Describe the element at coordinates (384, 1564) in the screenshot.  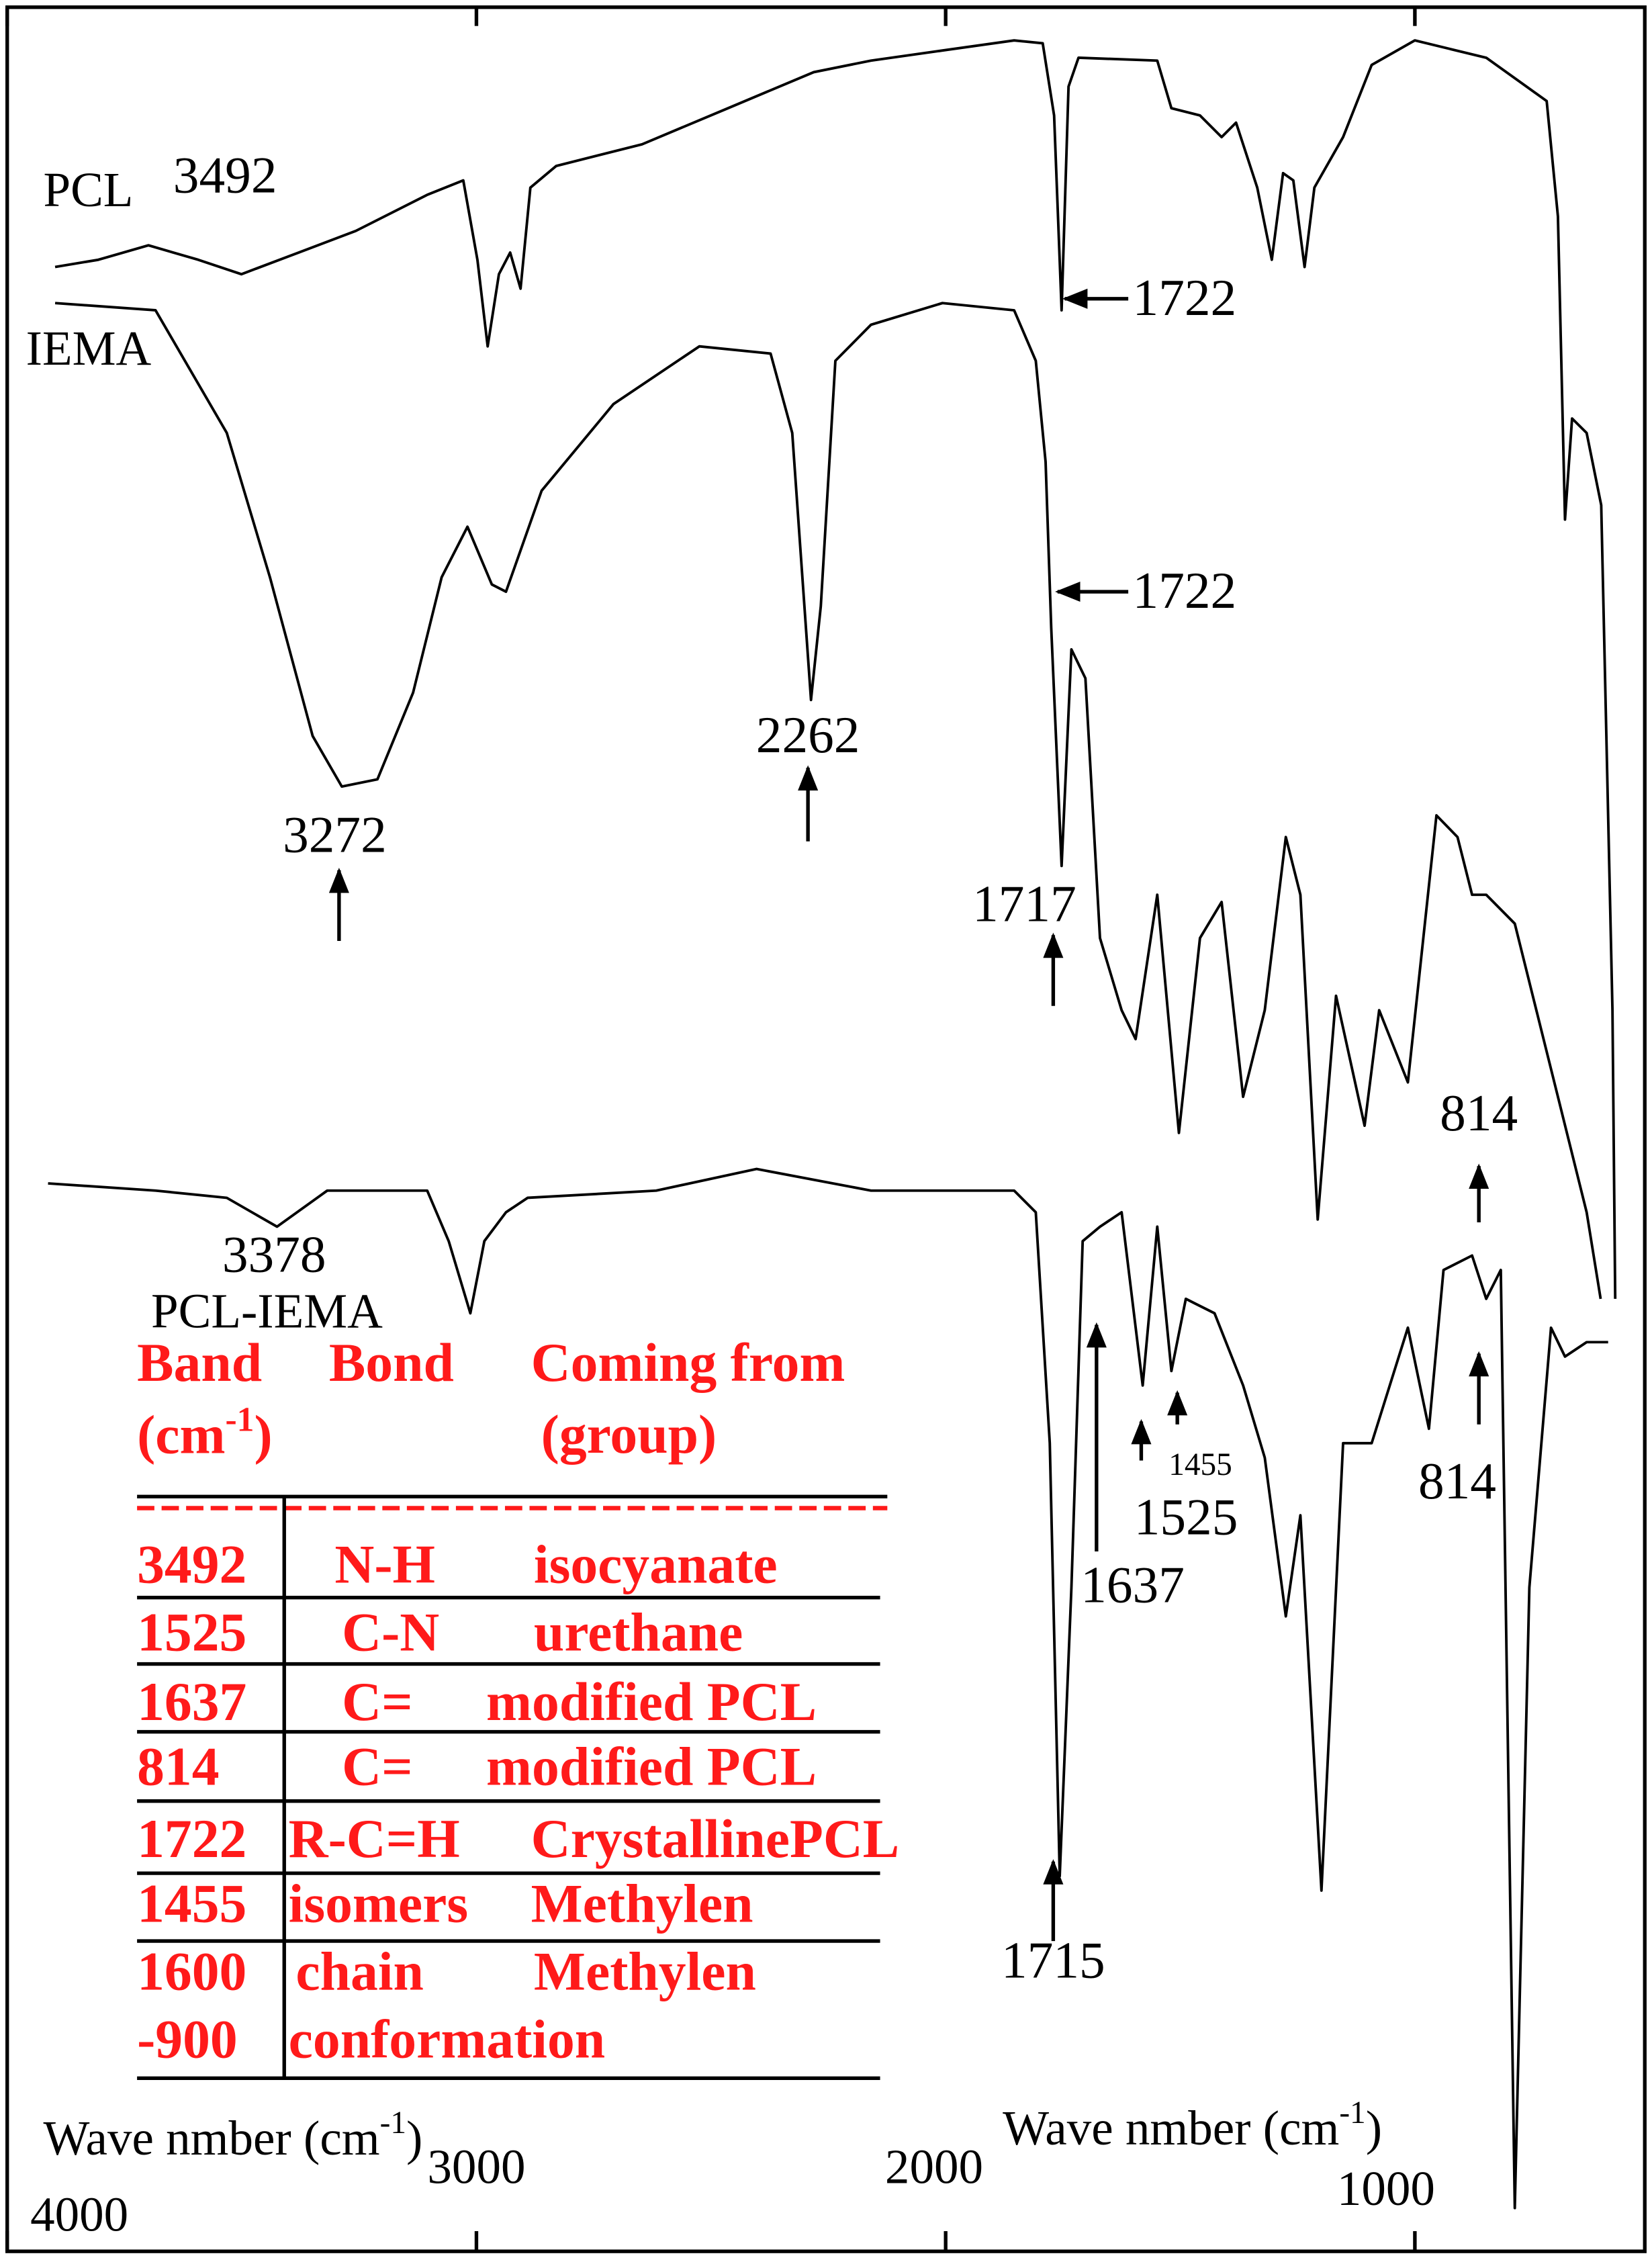
I see `table-cell: N-H` at that location.